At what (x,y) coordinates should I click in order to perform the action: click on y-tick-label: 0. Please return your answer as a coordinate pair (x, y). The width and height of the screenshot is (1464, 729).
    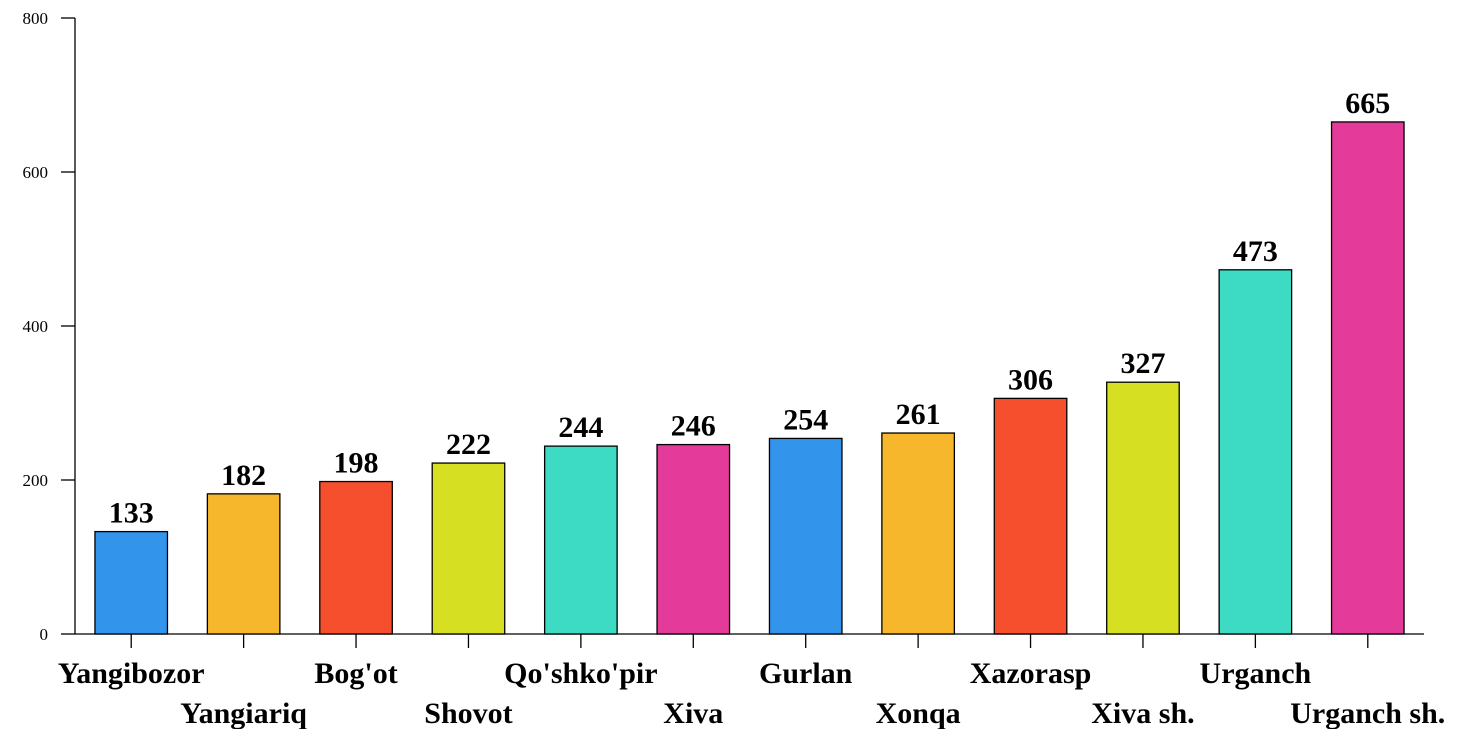
    Looking at the image, I should click on (44, 634).